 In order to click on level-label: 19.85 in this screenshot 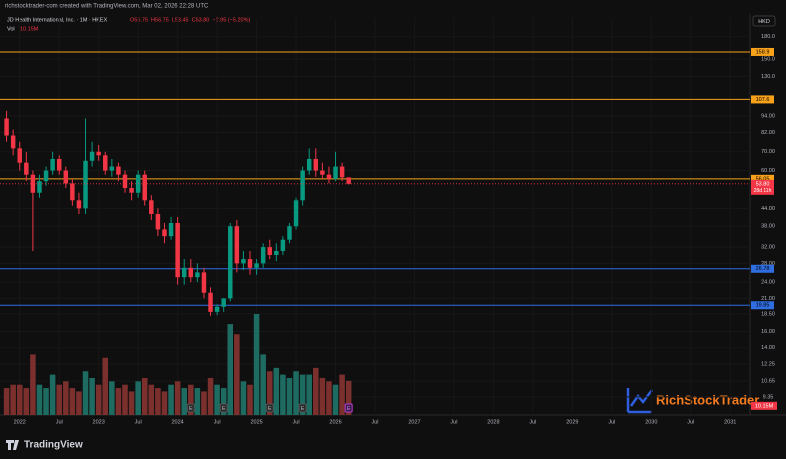, I will do `click(763, 306)`.